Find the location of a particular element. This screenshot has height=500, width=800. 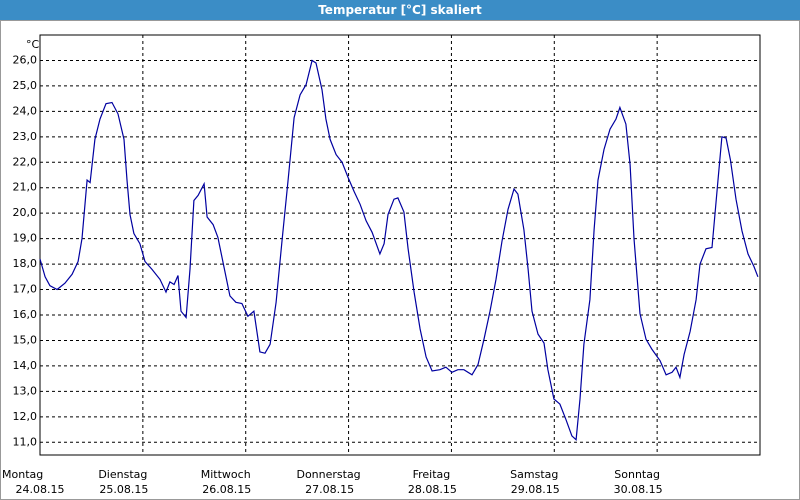

y-tick-label: 21,0 is located at coordinates (25, 187).